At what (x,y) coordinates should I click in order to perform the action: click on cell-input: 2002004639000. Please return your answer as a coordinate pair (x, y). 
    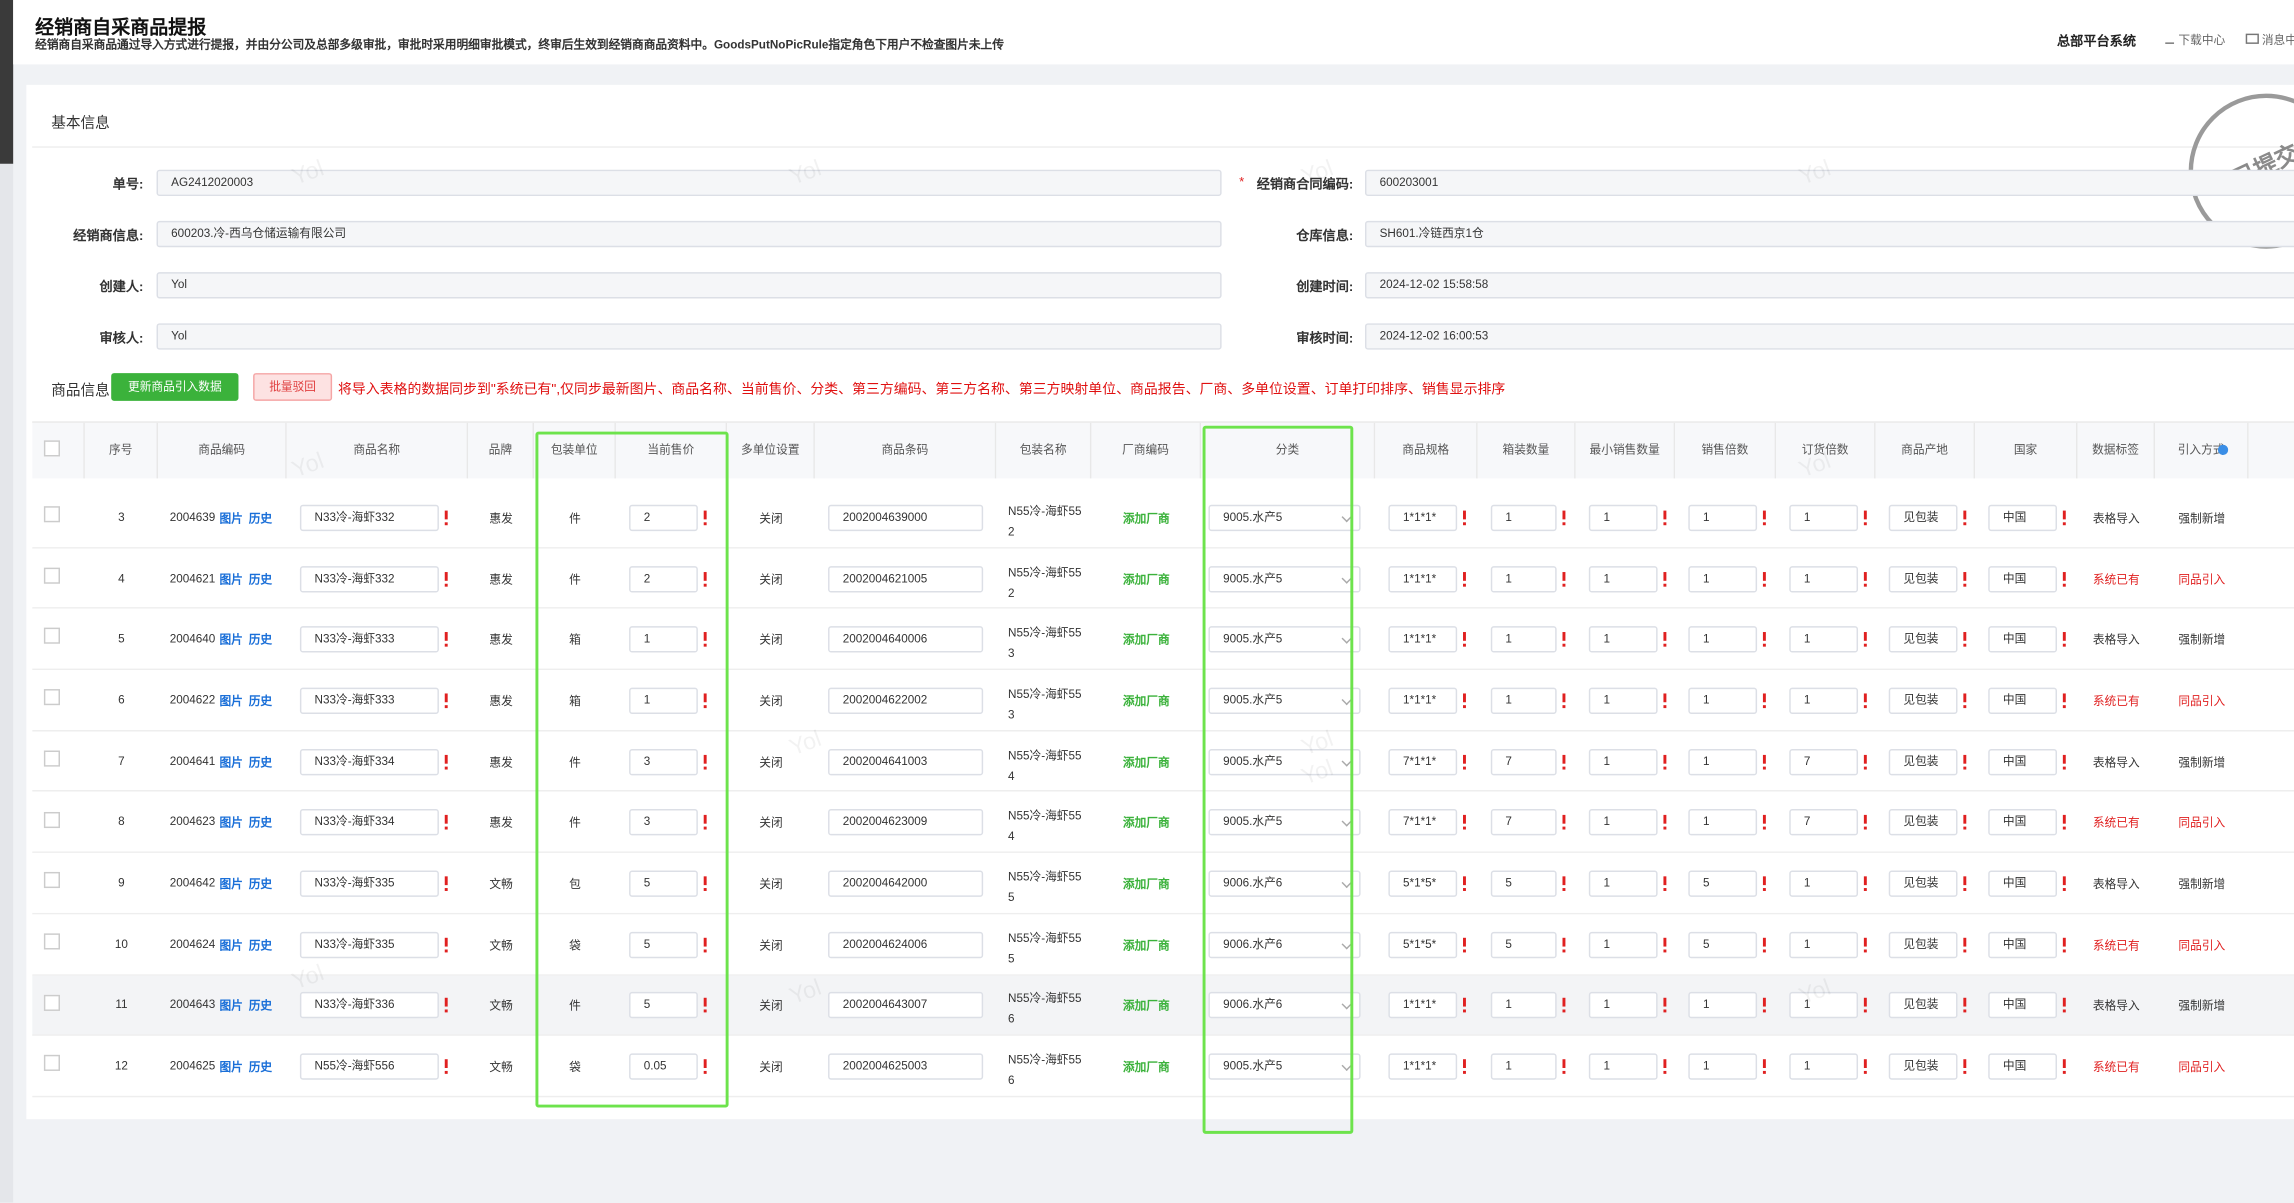
    Looking at the image, I should click on (906, 517).